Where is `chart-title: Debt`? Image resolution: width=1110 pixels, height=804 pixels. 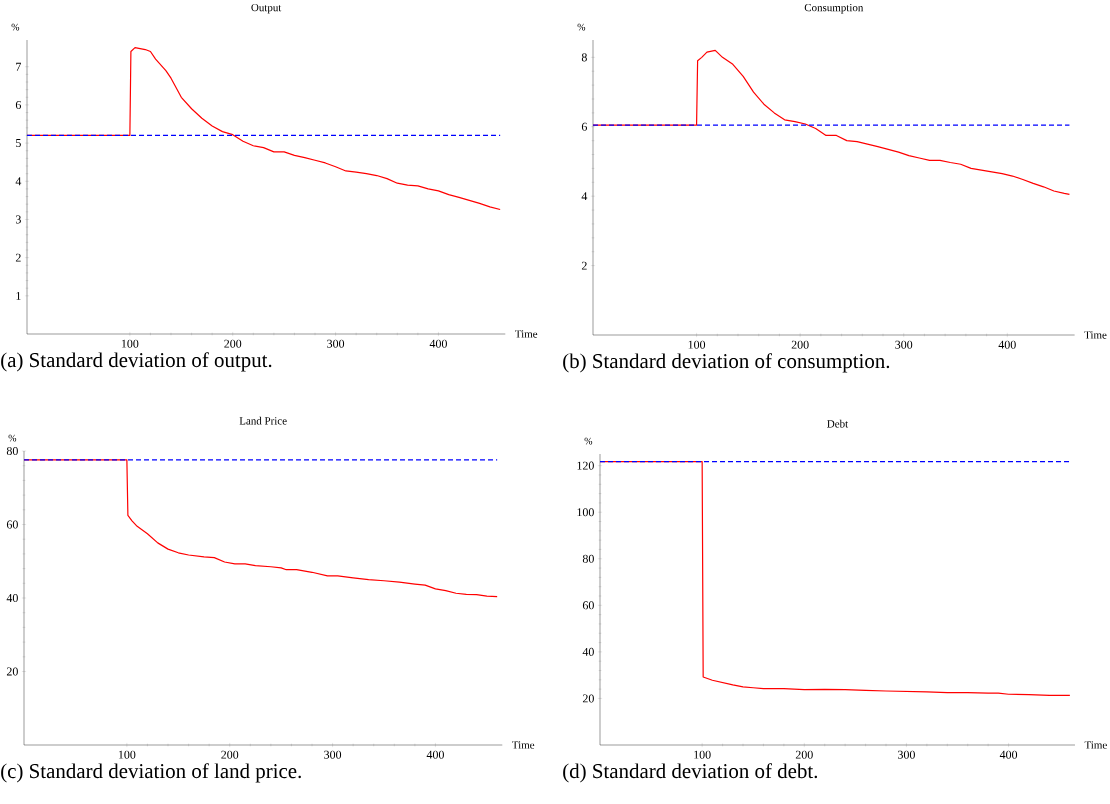
chart-title: Debt is located at coordinates (838, 423).